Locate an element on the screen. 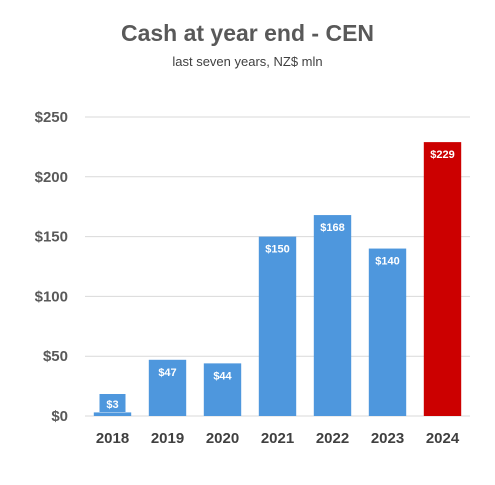  y-tick-label: $200 is located at coordinates (51, 177).